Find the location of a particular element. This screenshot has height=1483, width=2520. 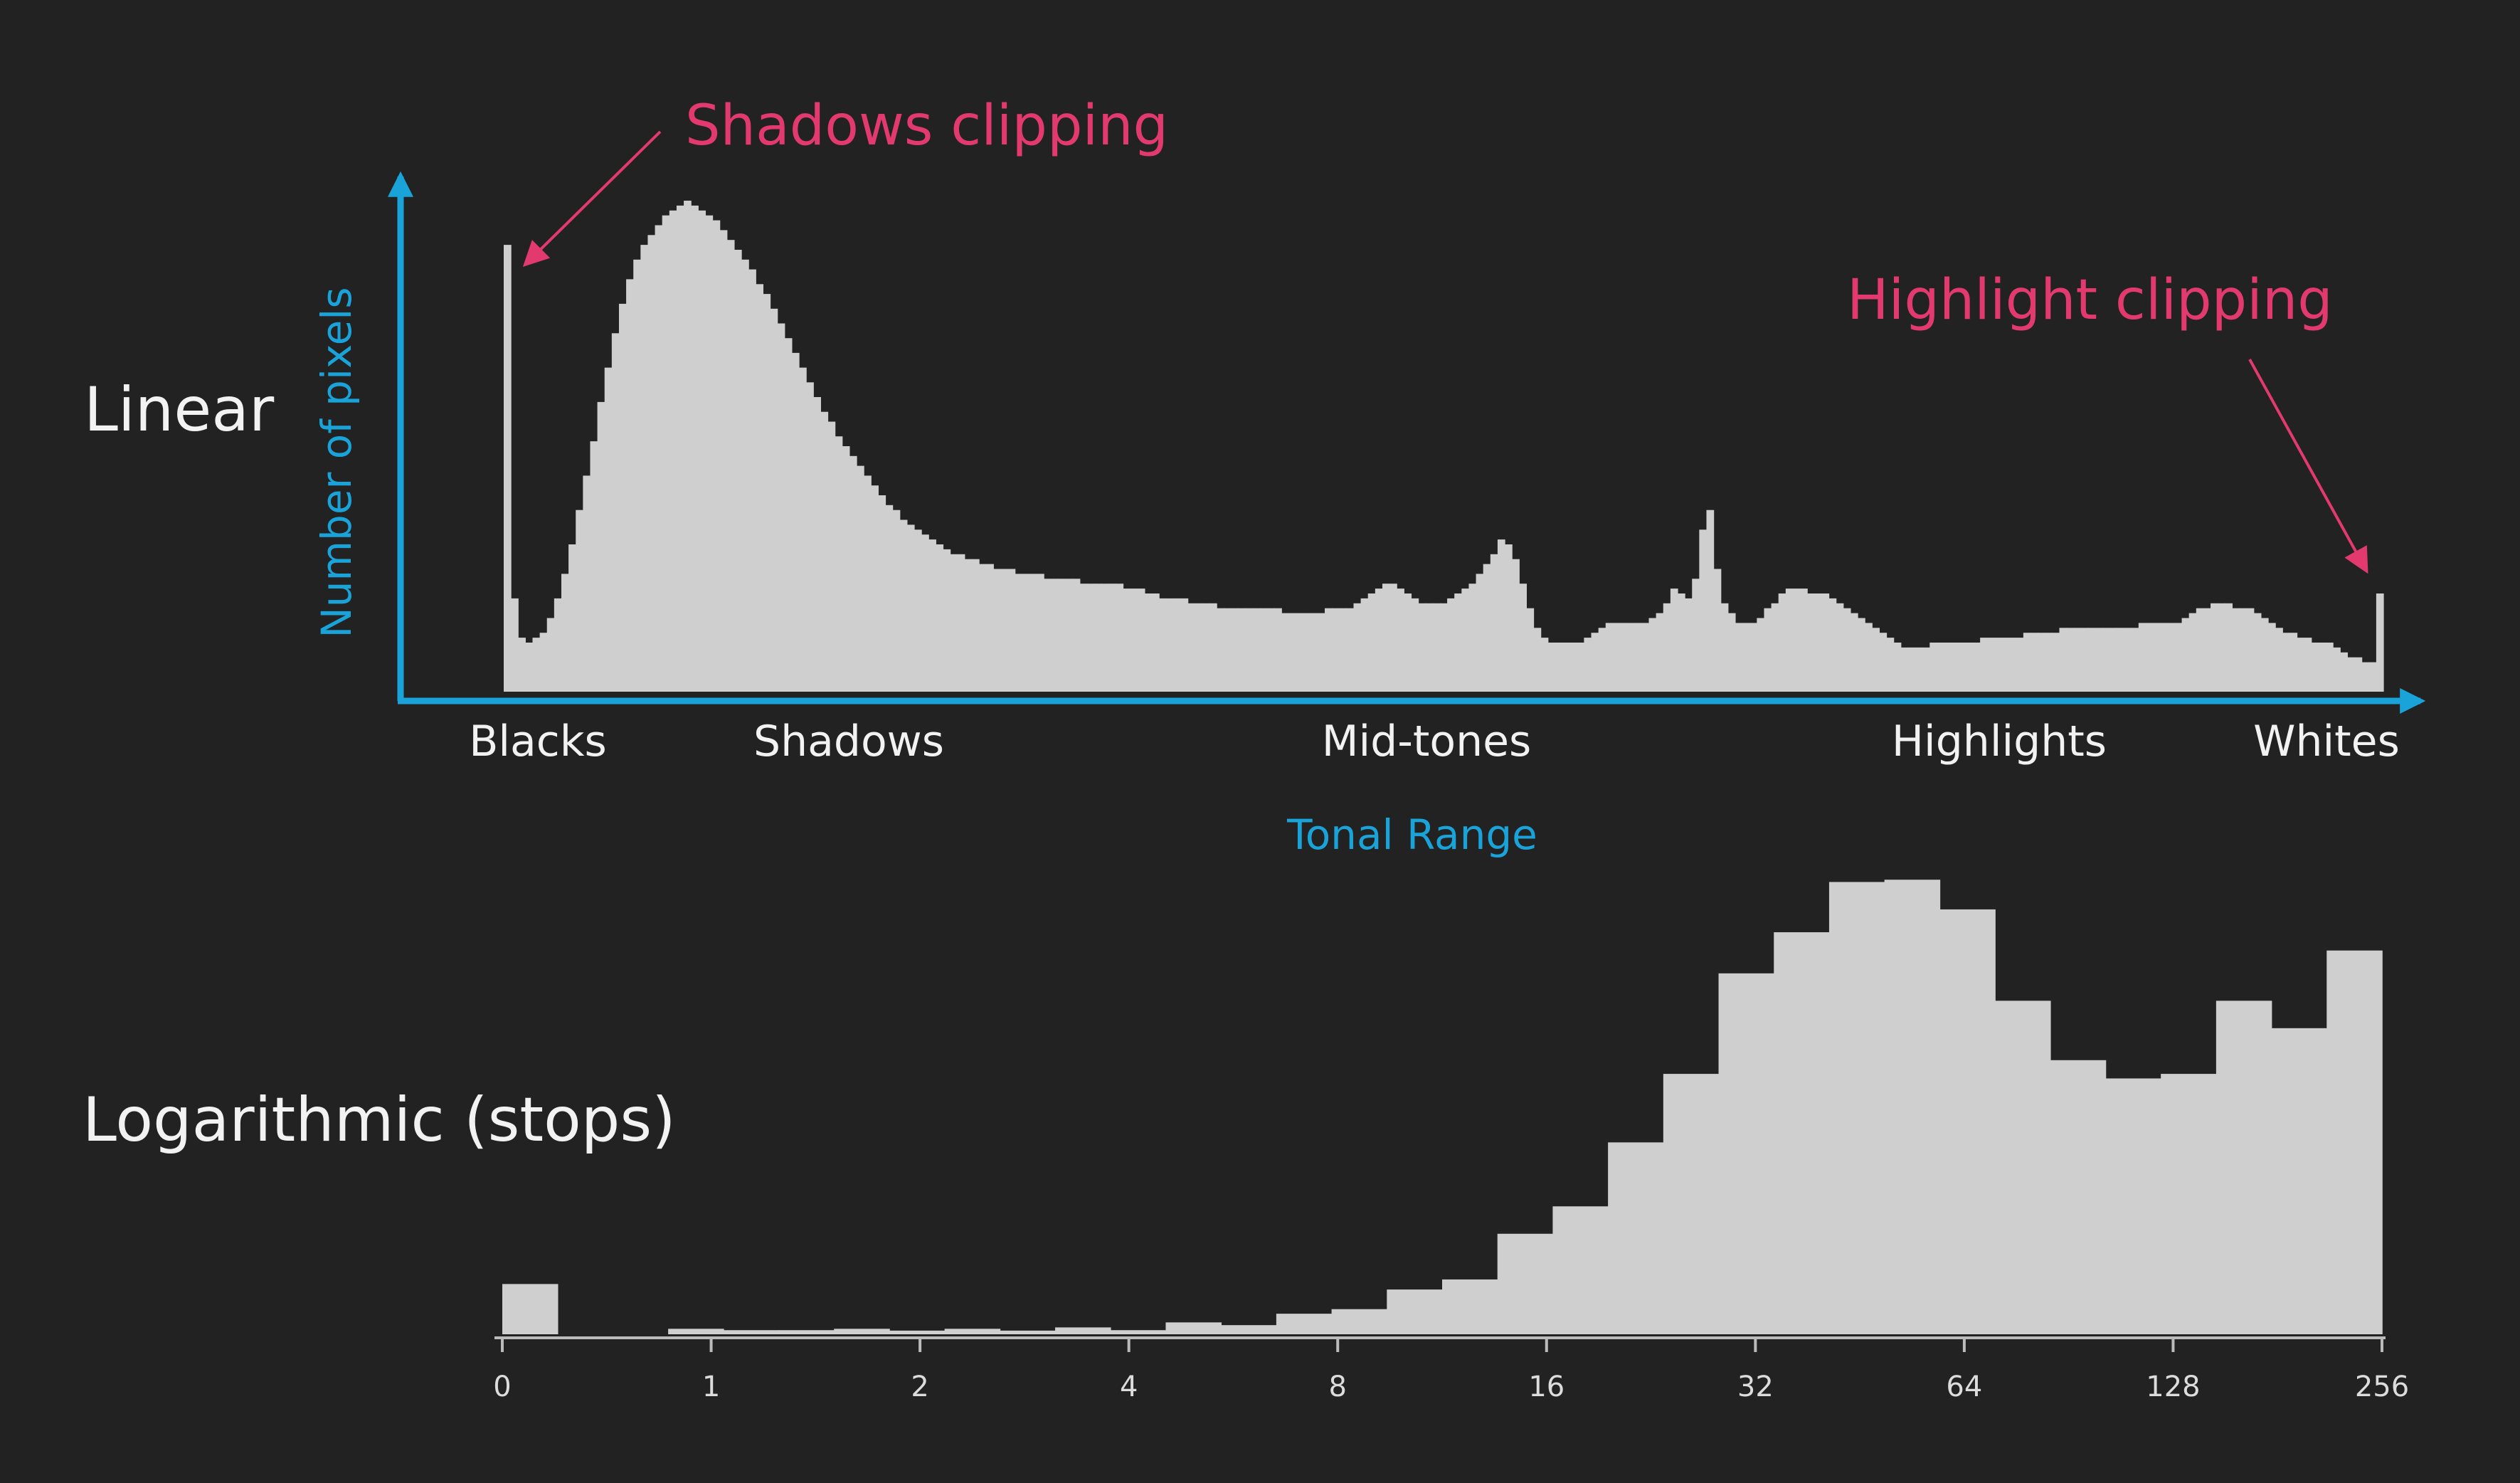

tone-label-shadows: Shadows is located at coordinates (848, 741).